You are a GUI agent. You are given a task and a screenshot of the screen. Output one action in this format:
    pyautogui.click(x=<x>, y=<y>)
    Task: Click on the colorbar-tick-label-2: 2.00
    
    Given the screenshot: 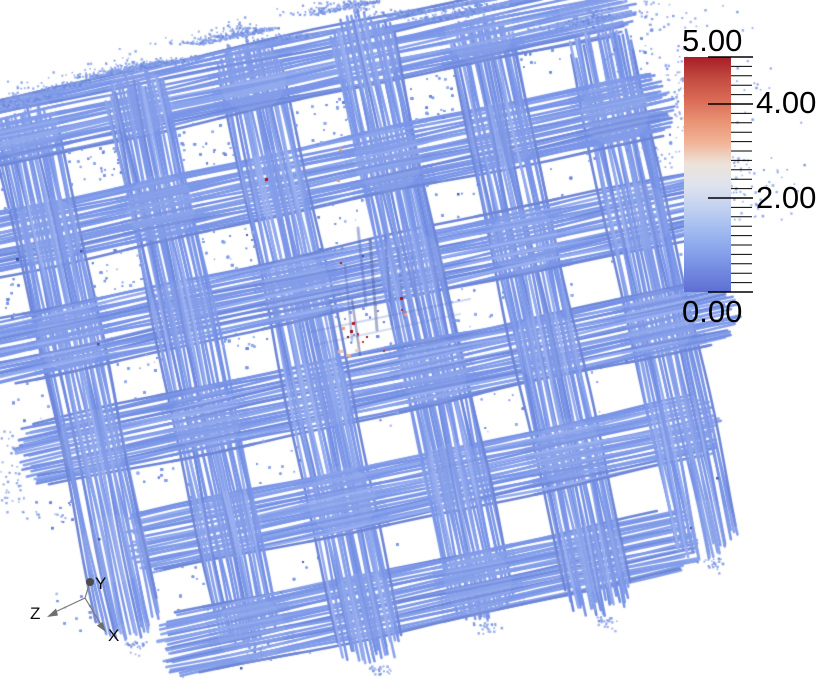 What is the action you would take?
    pyautogui.click(x=786, y=197)
    